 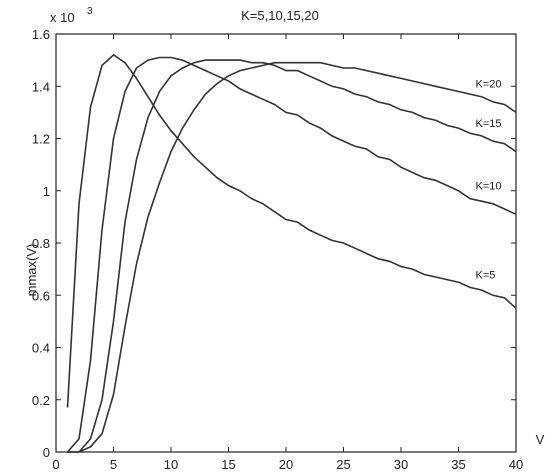 What do you see at coordinates (458, 464) in the screenshot?
I see `x-tick-label: 35` at bounding box center [458, 464].